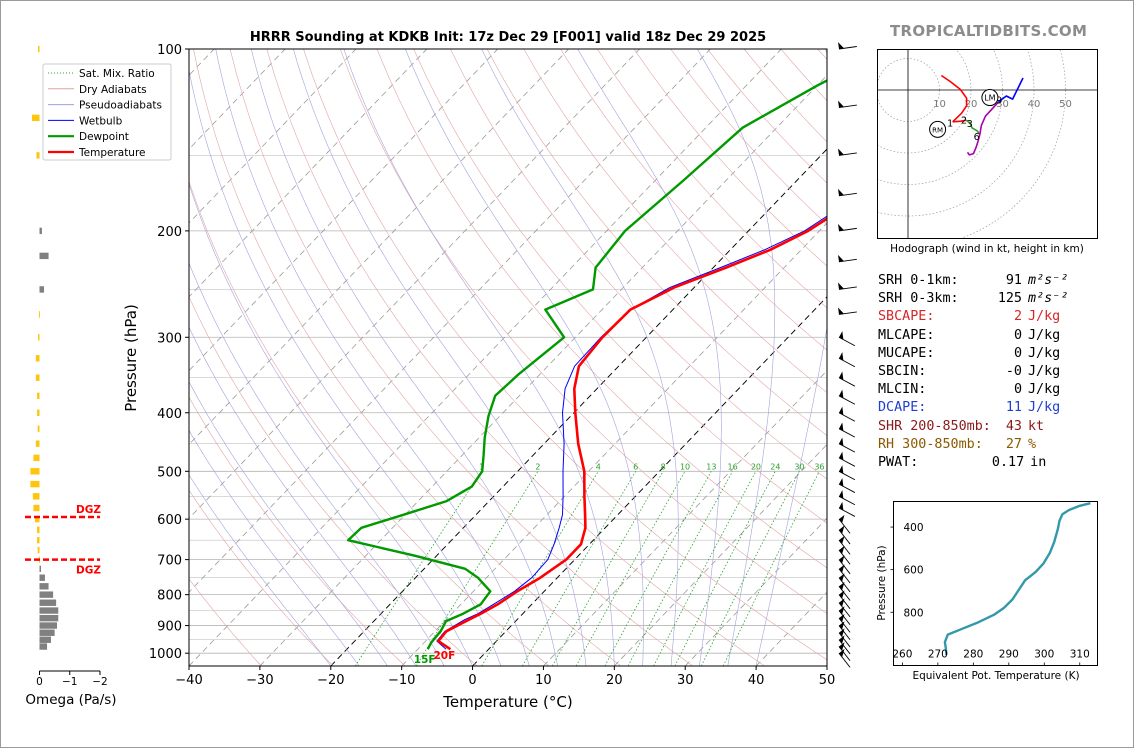  Describe the element at coordinates (169, 561) in the screenshot. I see `y-tick-label: 700` at that location.